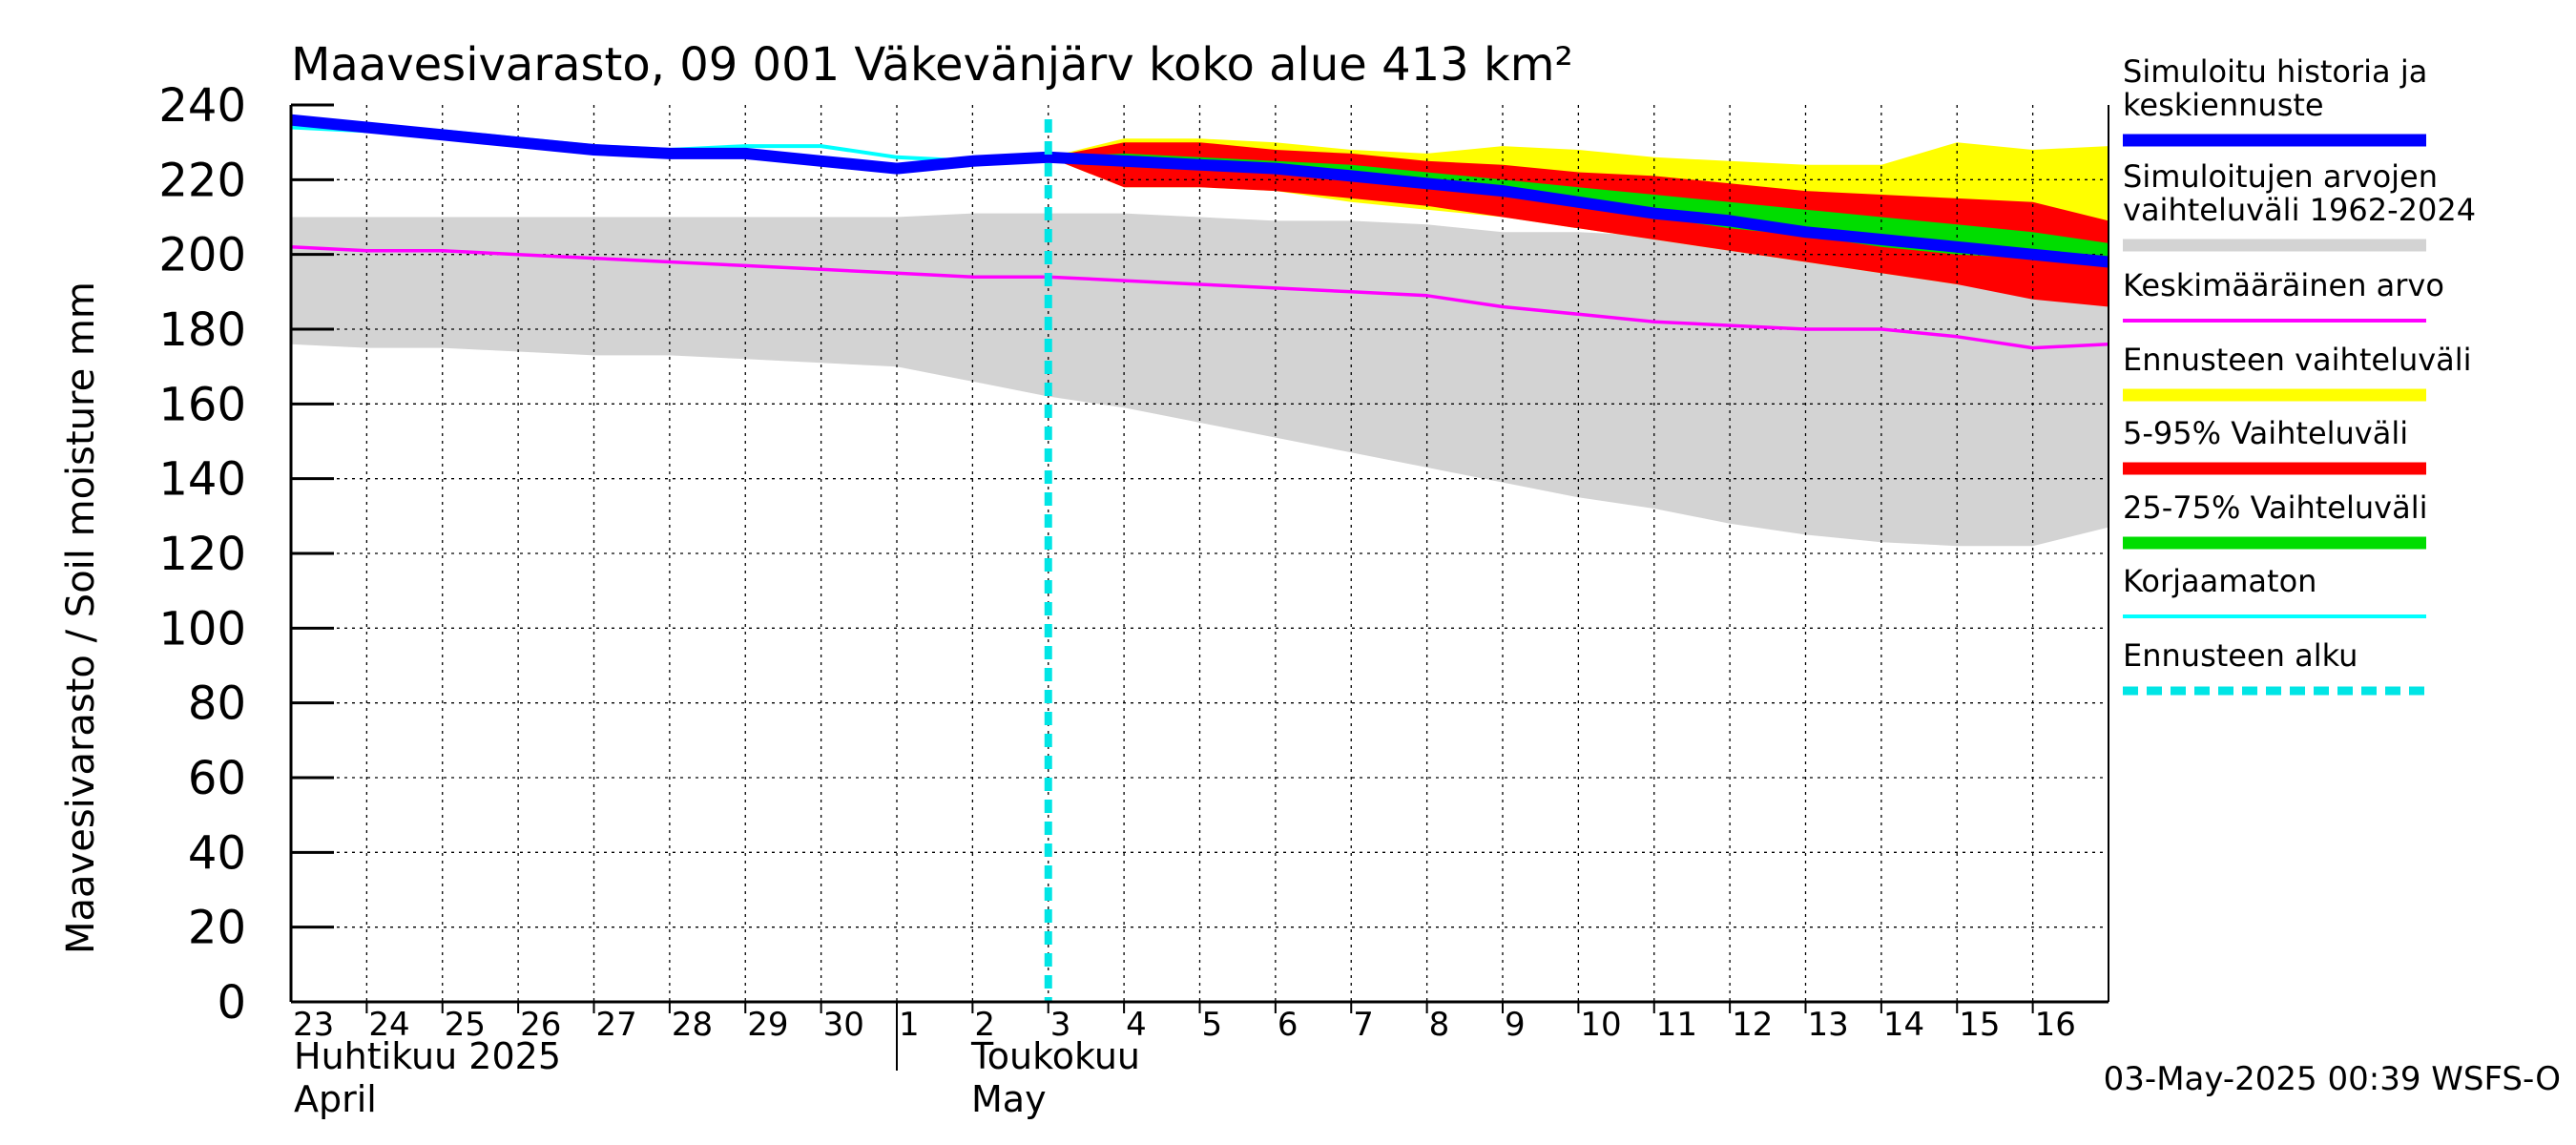  Describe the element at coordinates (202, 555) in the screenshot. I see `y-tick-label: 120` at that location.